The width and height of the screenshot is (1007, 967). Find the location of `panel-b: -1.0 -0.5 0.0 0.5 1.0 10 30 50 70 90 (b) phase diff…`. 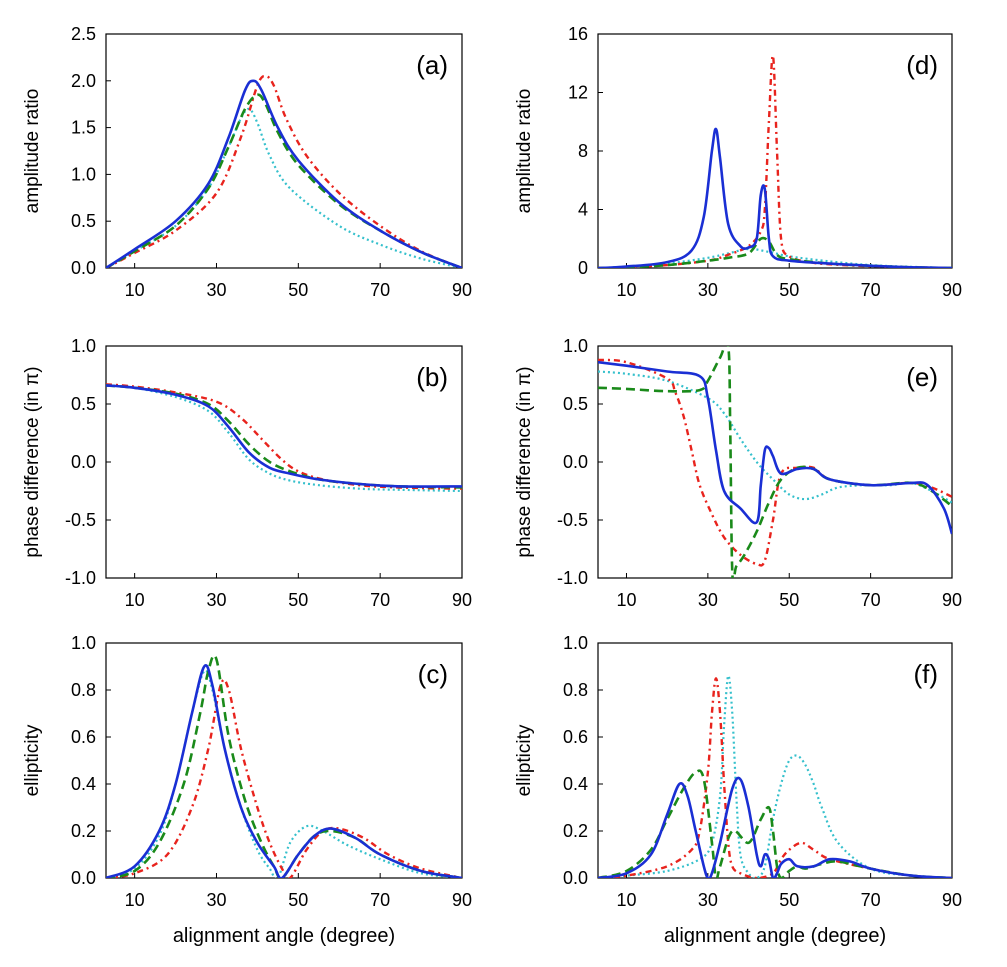

panel-b: -1.0 -0.5 0.0 0.5 1.0 10 30 50 70 90 (b) phase diff… is located at coordinates (247, 473).